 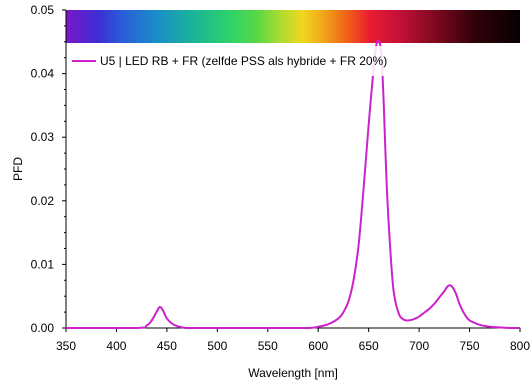 I want to click on y-axis-title: PFD, so click(x=18, y=169).